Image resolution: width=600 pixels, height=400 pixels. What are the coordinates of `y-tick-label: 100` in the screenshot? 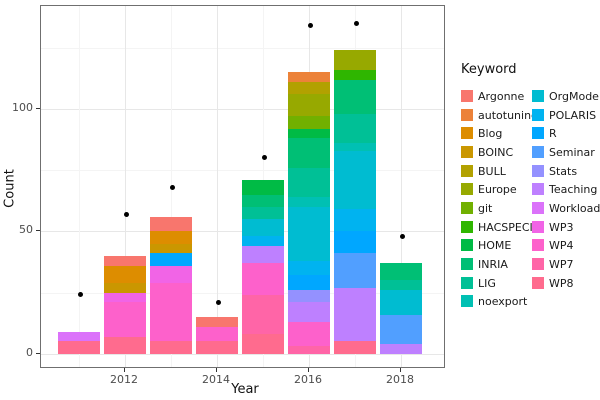 It's located at (22, 108).